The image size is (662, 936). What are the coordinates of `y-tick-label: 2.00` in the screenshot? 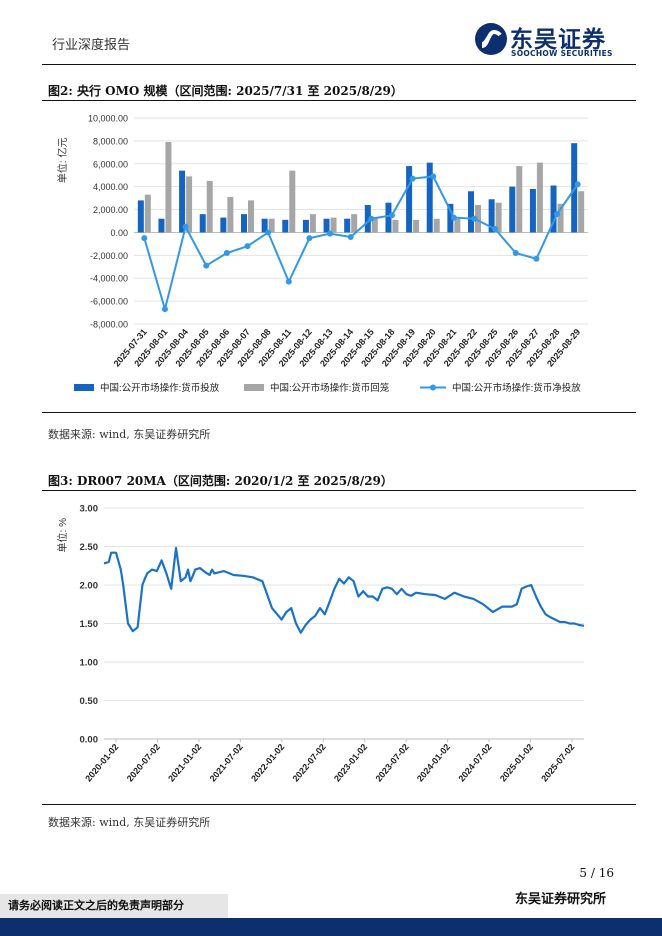 It's located at (89, 586).